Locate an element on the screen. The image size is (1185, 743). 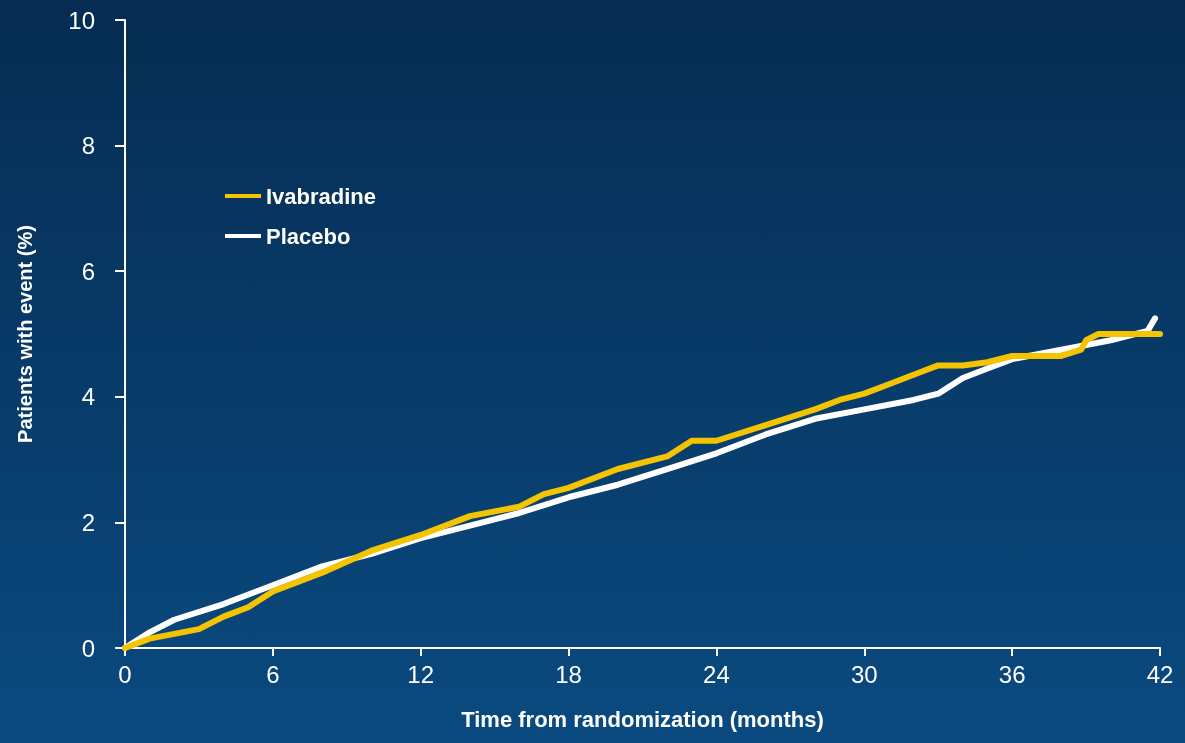
y-tick-label: 10 is located at coordinates (81, 20).